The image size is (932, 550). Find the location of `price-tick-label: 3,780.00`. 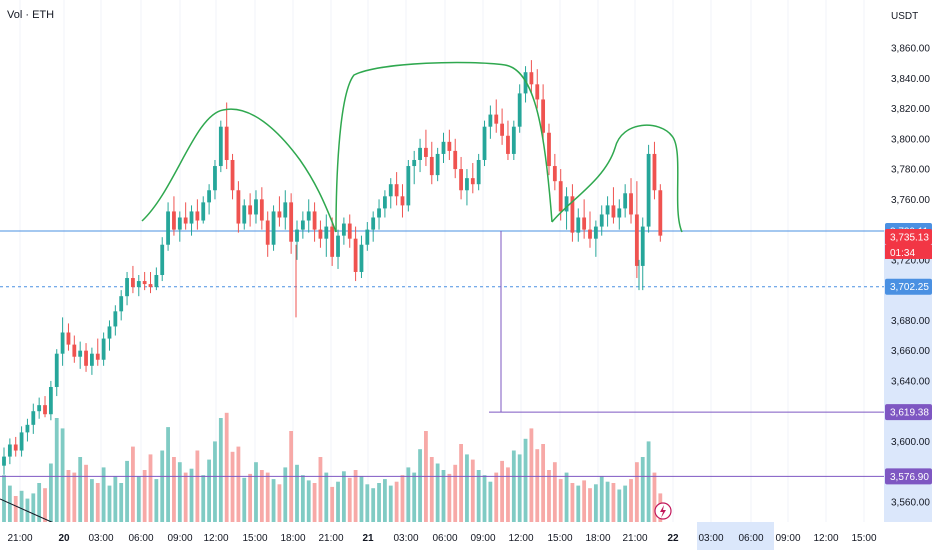

price-tick-label: 3,780.00 is located at coordinates (910, 170).